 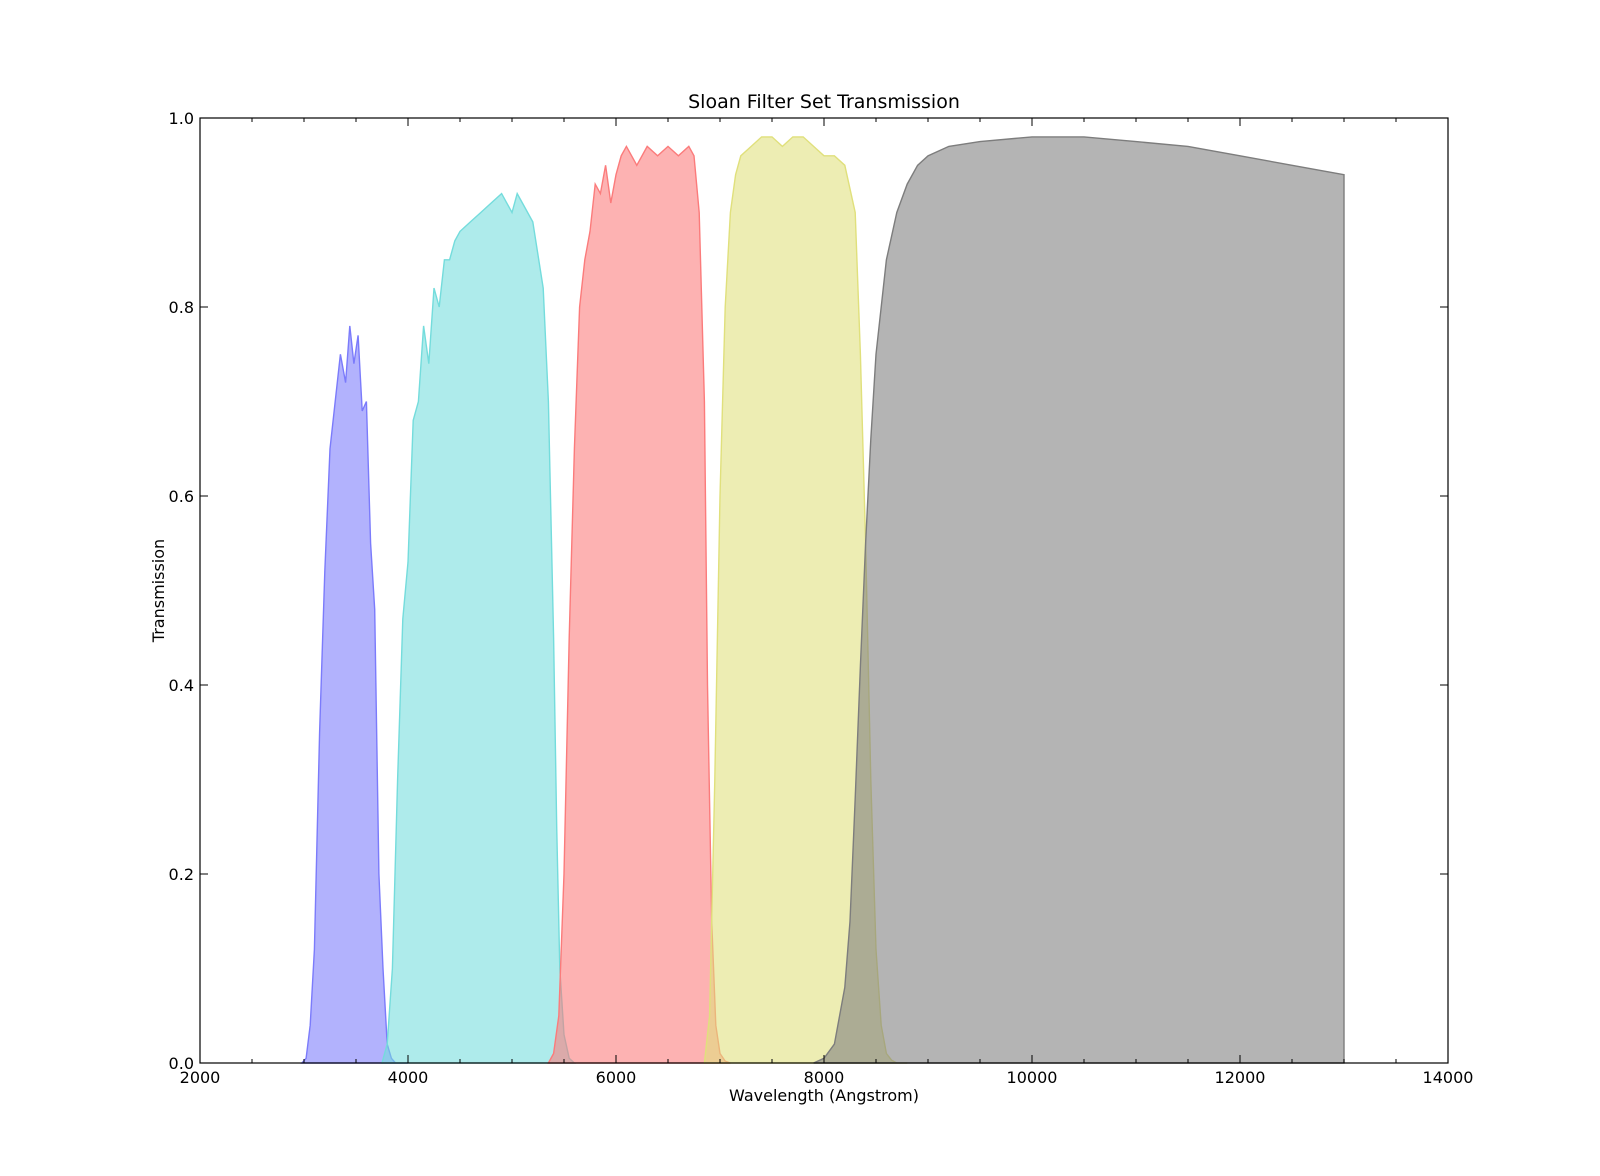 I want to click on y-tick-label: 0.4, so click(x=181, y=685).